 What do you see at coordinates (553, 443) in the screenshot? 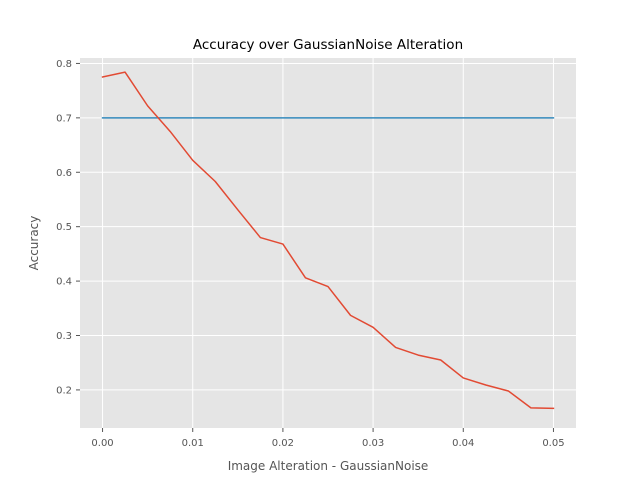
I see `x-tick-label: 0.05` at bounding box center [553, 443].